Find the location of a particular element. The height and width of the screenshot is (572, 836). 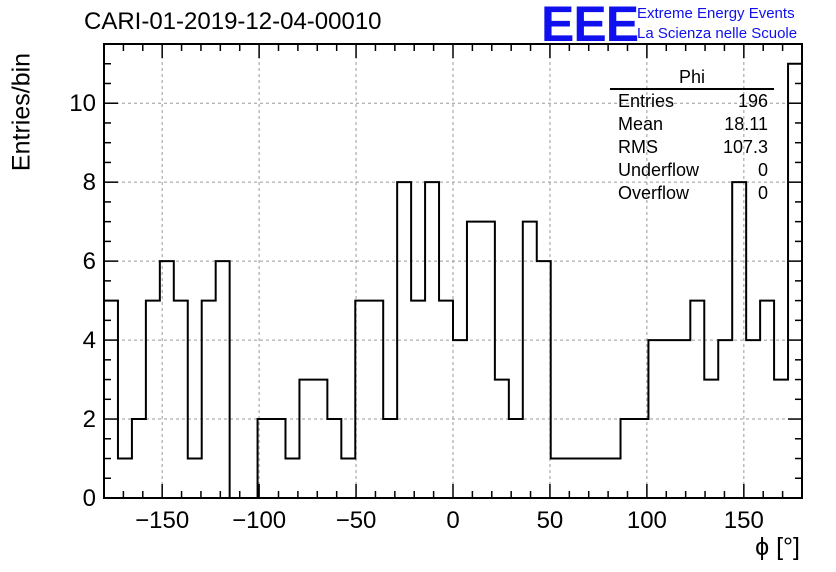

y-tick-label: 10 is located at coordinates (82, 103).